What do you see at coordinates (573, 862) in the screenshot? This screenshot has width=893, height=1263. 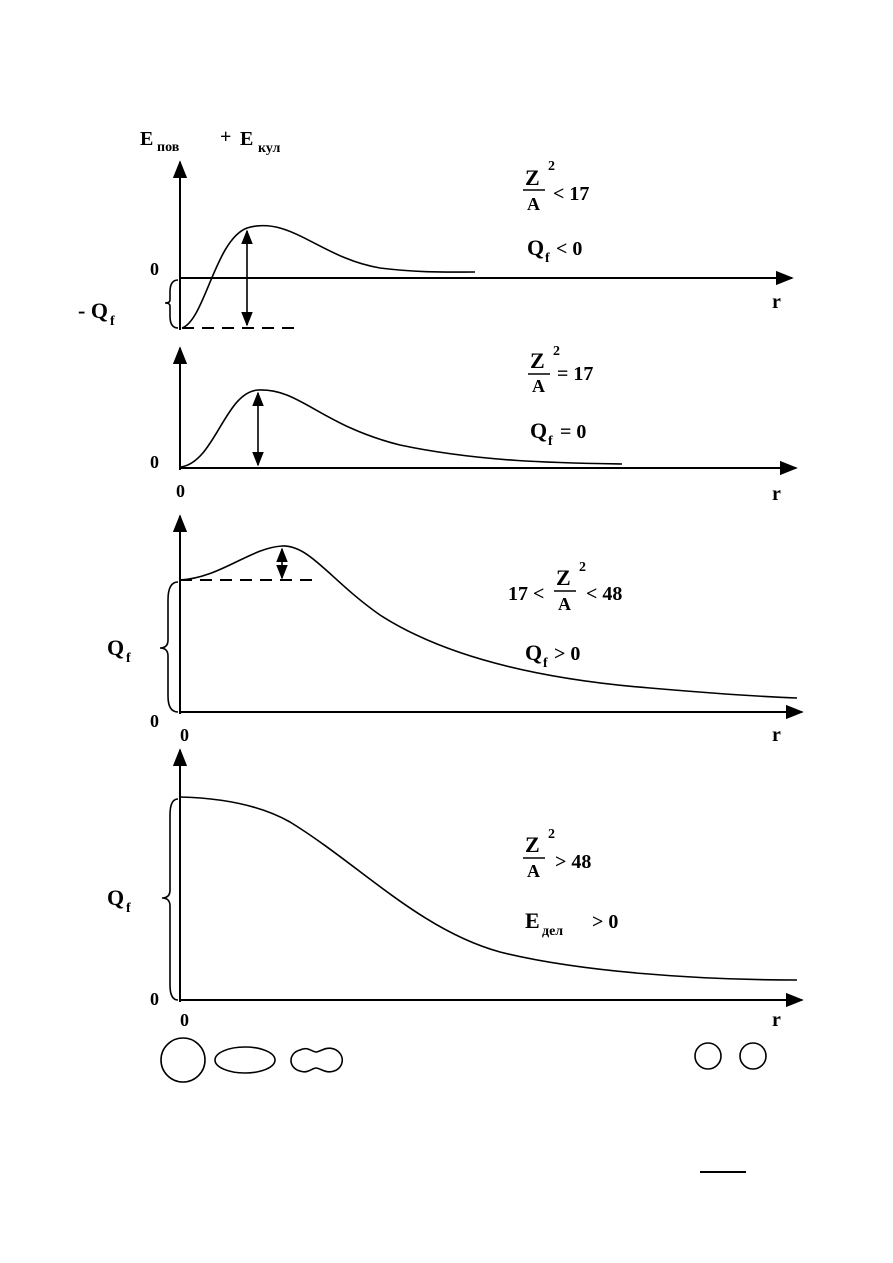 I see `condition-relation: > 48` at bounding box center [573, 862].